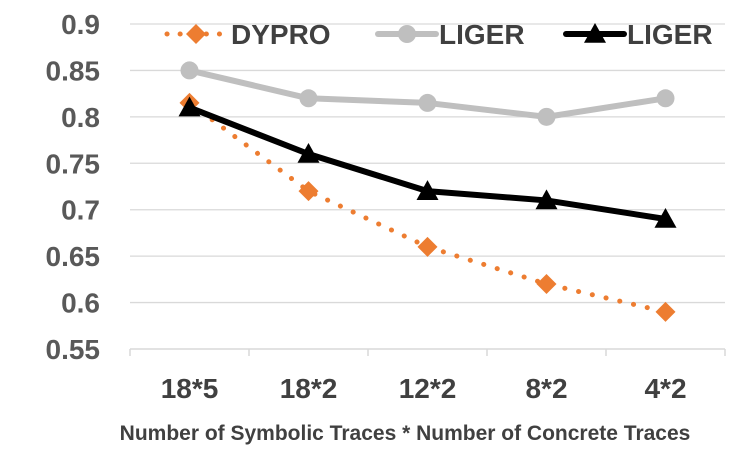  Describe the element at coordinates (427, 352) in the screenshot. I see `x-axis` at that location.